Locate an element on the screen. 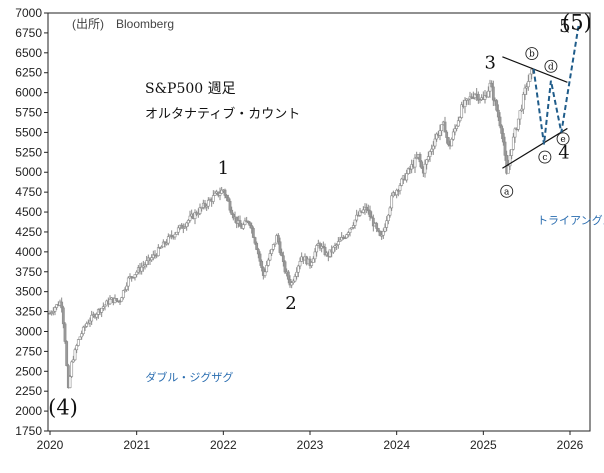 This screenshot has width=604, height=473. y-tick-label: 2500 is located at coordinates (28, 371).